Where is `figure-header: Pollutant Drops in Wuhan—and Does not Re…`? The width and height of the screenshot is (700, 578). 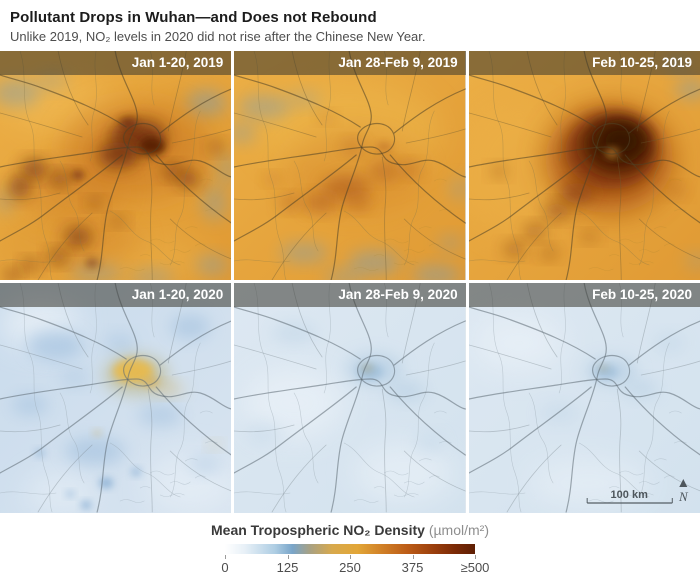
figure-header: Pollutant Drops in Wuhan—and Does not Re… is located at coordinates (350, 22).